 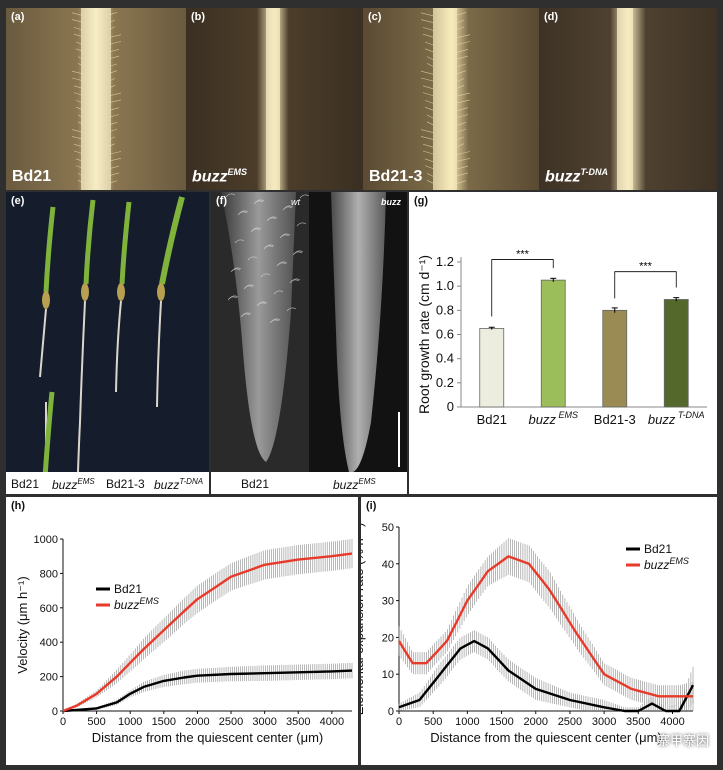 What do you see at coordinates (367, 481) in the screenshot?
I see `sem-label-right-sup: EMS` at bounding box center [367, 481].